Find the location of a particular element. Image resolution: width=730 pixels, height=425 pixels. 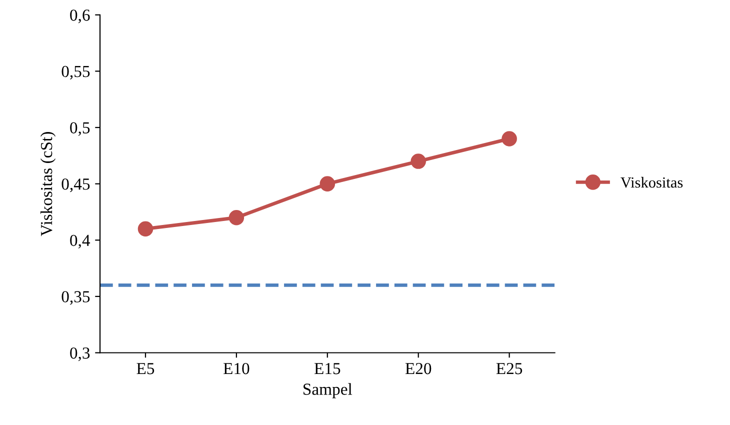

y-tick-label: 0,45 is located at coordinates (76, 185).